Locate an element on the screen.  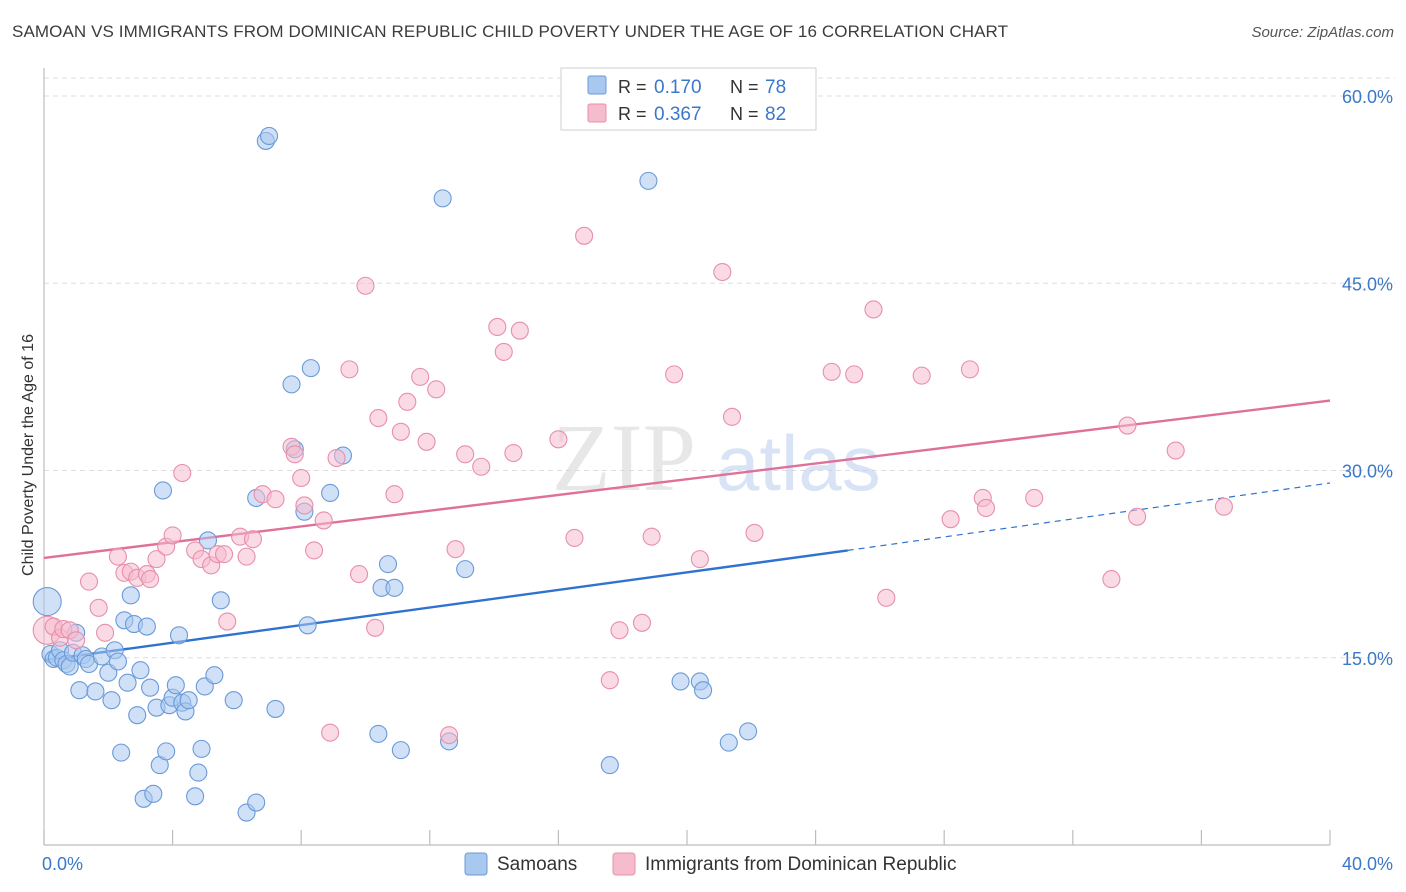
x-tick-label: 40.0% is located at coordinates (1367, 864).